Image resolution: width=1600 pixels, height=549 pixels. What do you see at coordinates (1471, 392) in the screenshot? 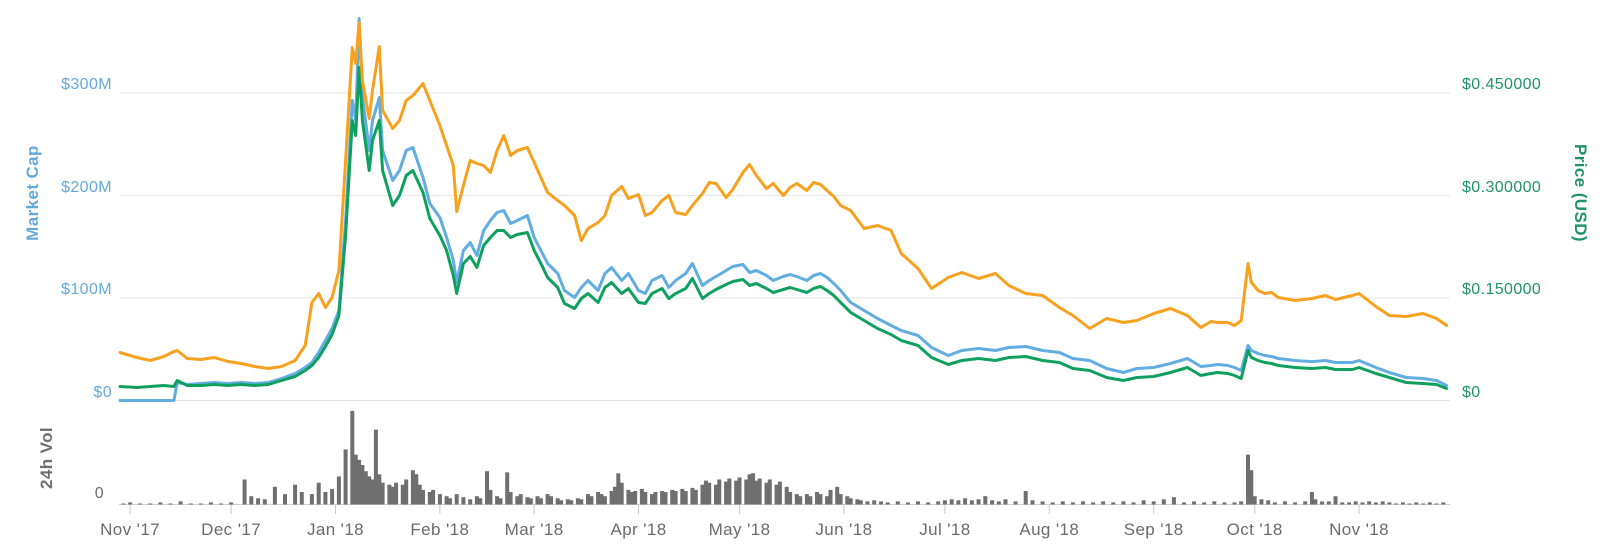
I see `right-axis-tick-label: $0` at bounding box center [1471, 392].